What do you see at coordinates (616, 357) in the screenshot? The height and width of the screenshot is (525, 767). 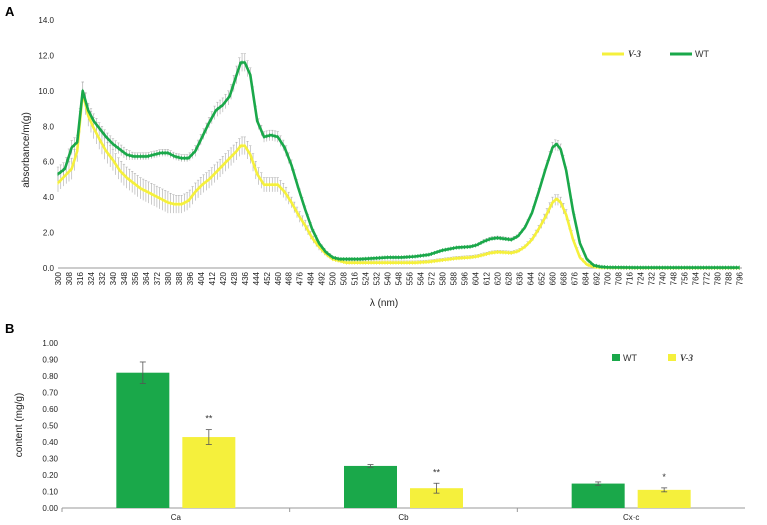 I see `b-legend-wt-swatch` at bounding box center [616, 357].